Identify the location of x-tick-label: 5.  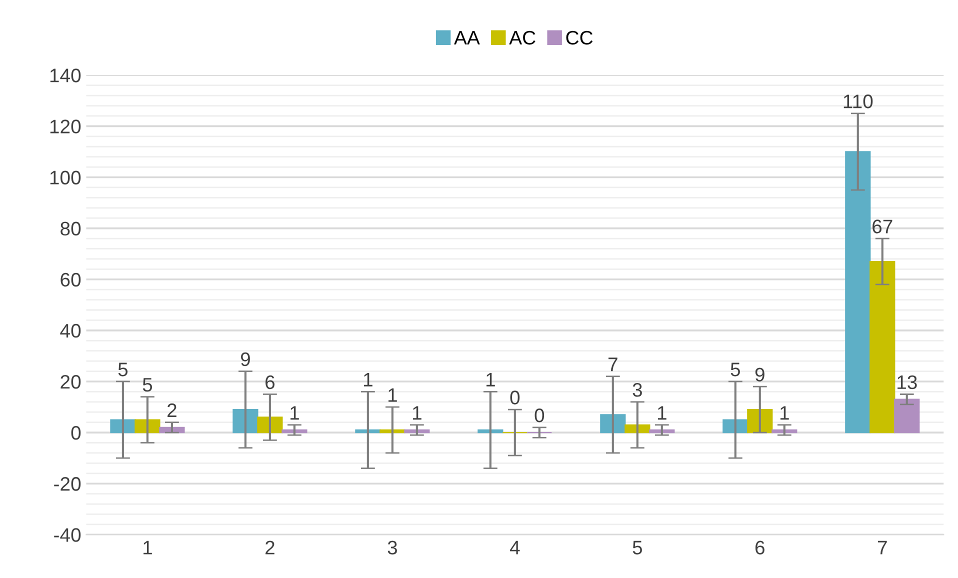
(637, 547).